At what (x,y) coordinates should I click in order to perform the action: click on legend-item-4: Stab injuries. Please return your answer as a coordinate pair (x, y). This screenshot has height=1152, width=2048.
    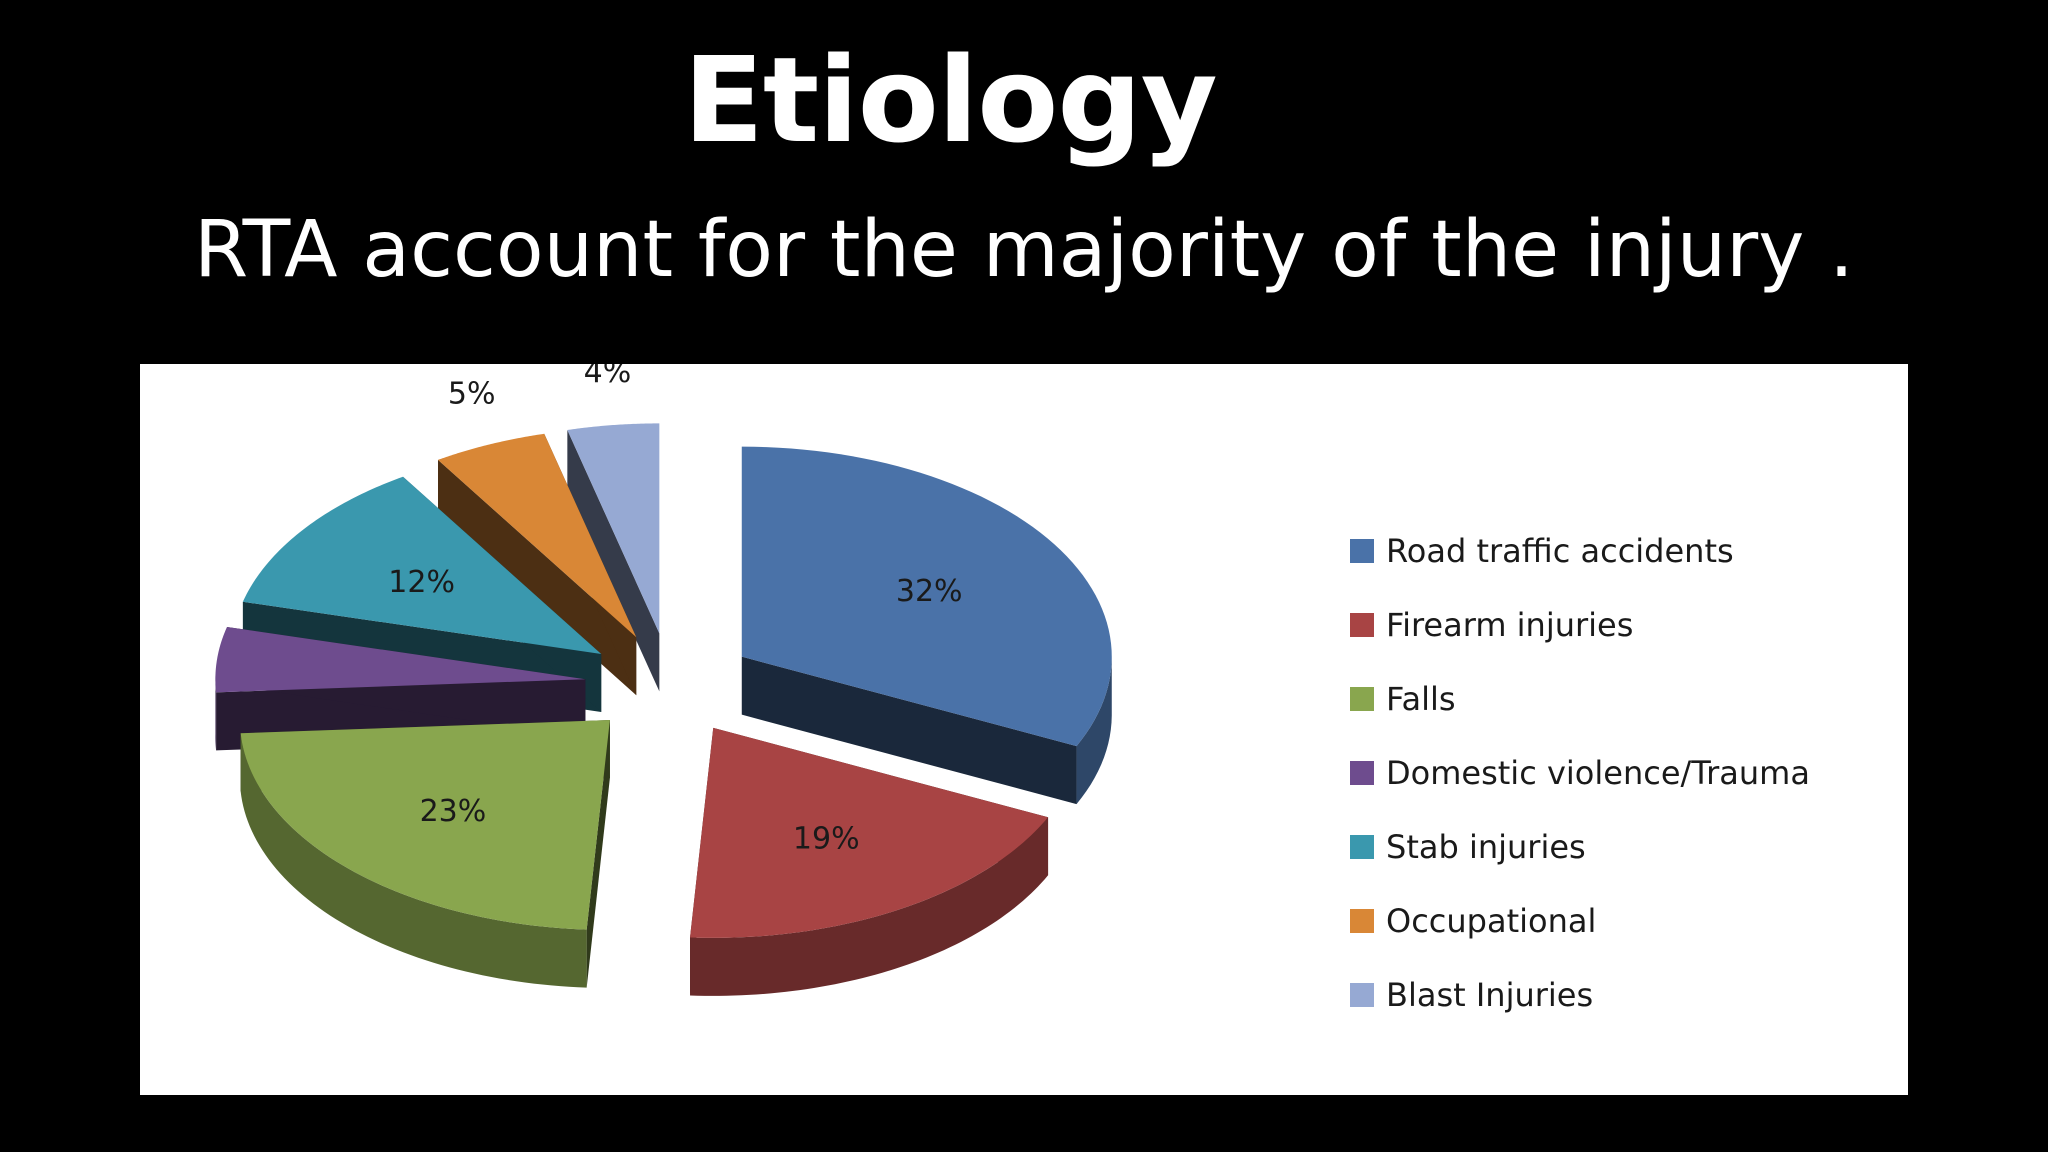
    Looking at the image, I should click on (1620, 847).